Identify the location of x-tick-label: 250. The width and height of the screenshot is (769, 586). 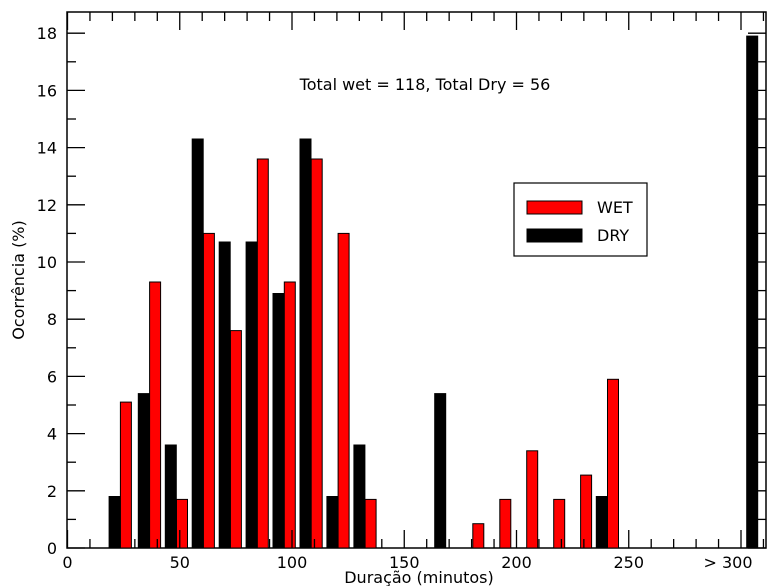
(628, 562).